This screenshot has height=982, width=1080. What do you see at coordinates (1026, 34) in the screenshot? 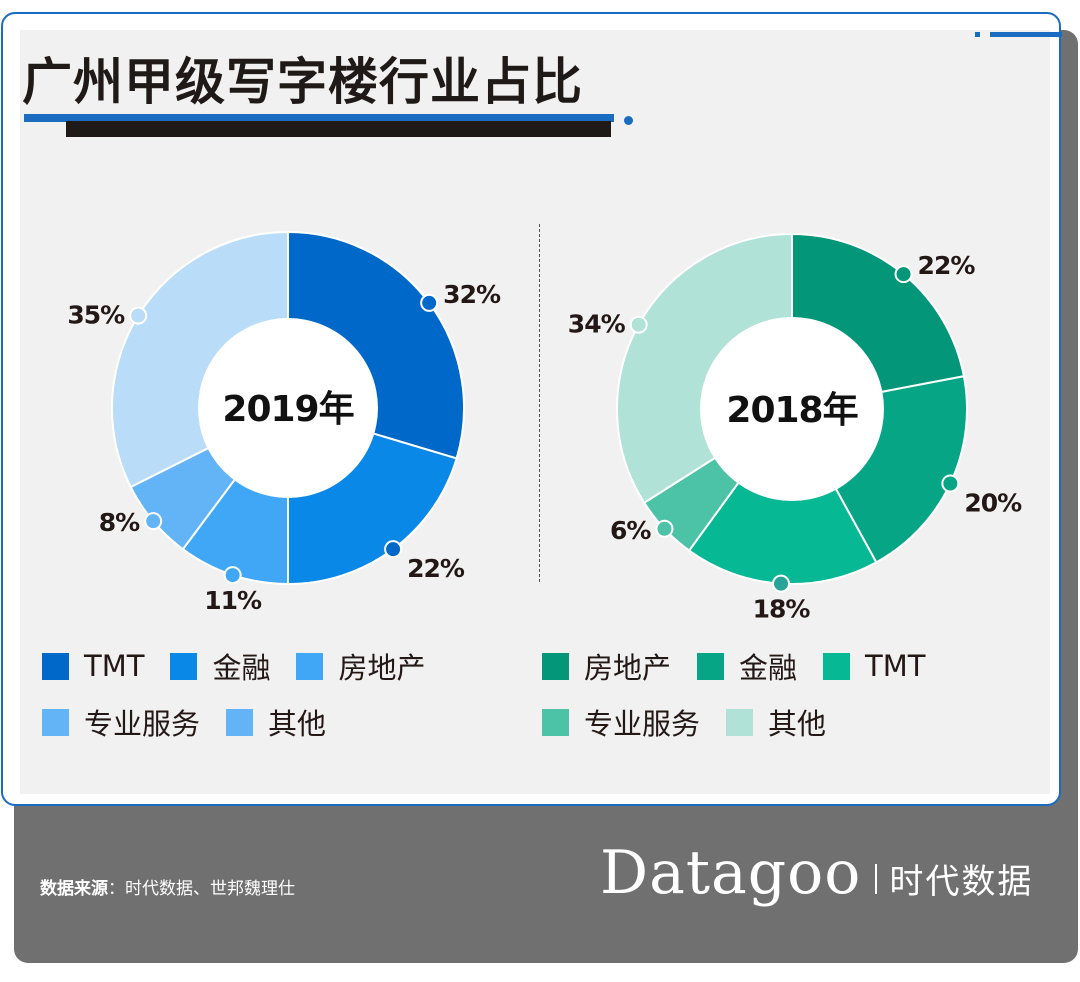
I see `corner-line-decoration` at bounding box center [1026, 34].